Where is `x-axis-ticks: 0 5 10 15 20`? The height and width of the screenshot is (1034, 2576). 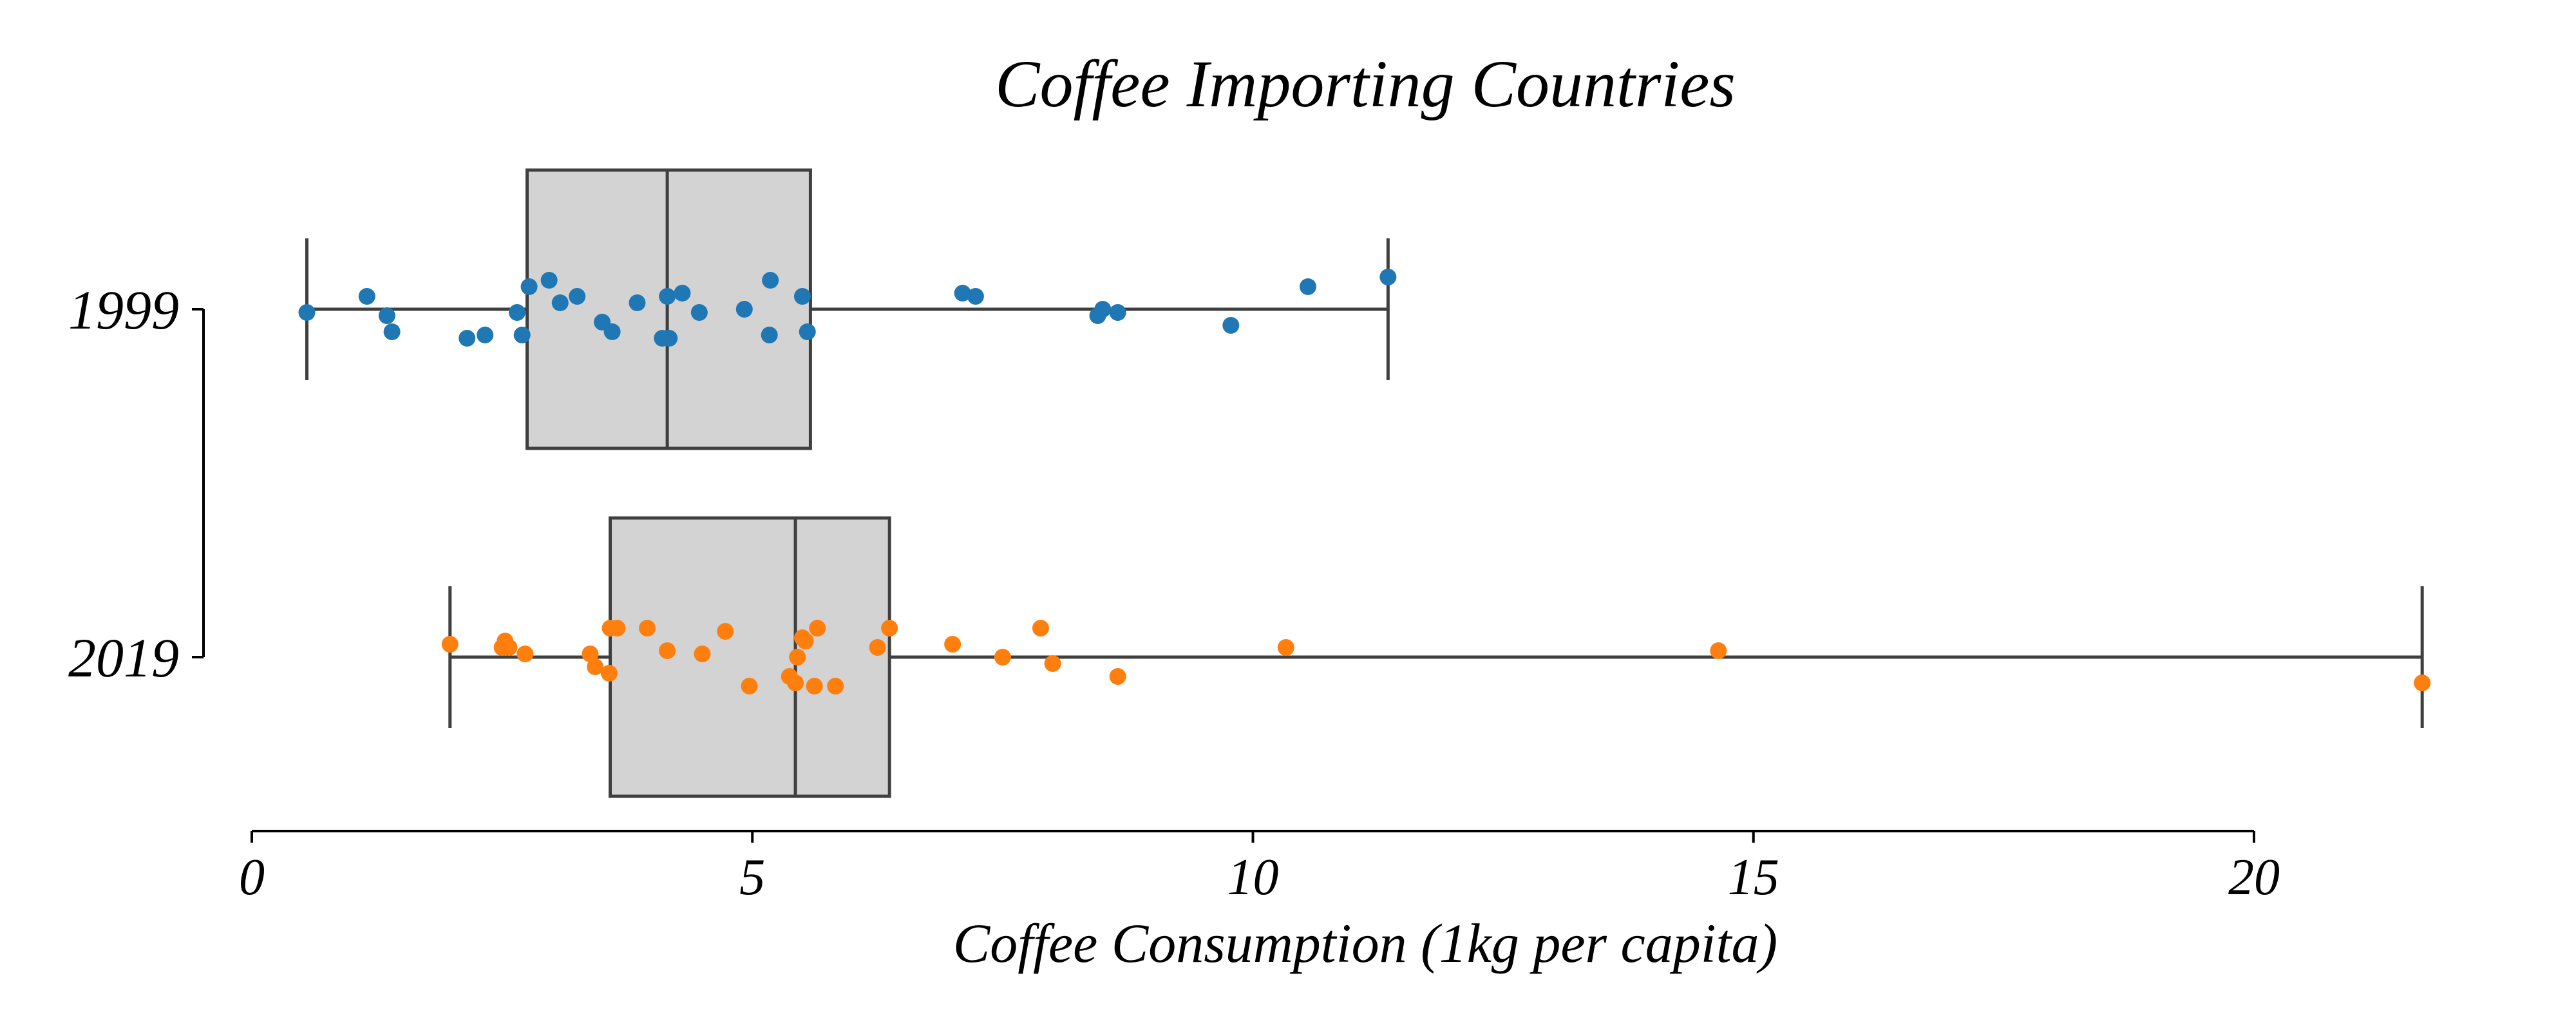
x-axis-ticks: 0 5 10 15 20 is located at coordinates (1259, 868).